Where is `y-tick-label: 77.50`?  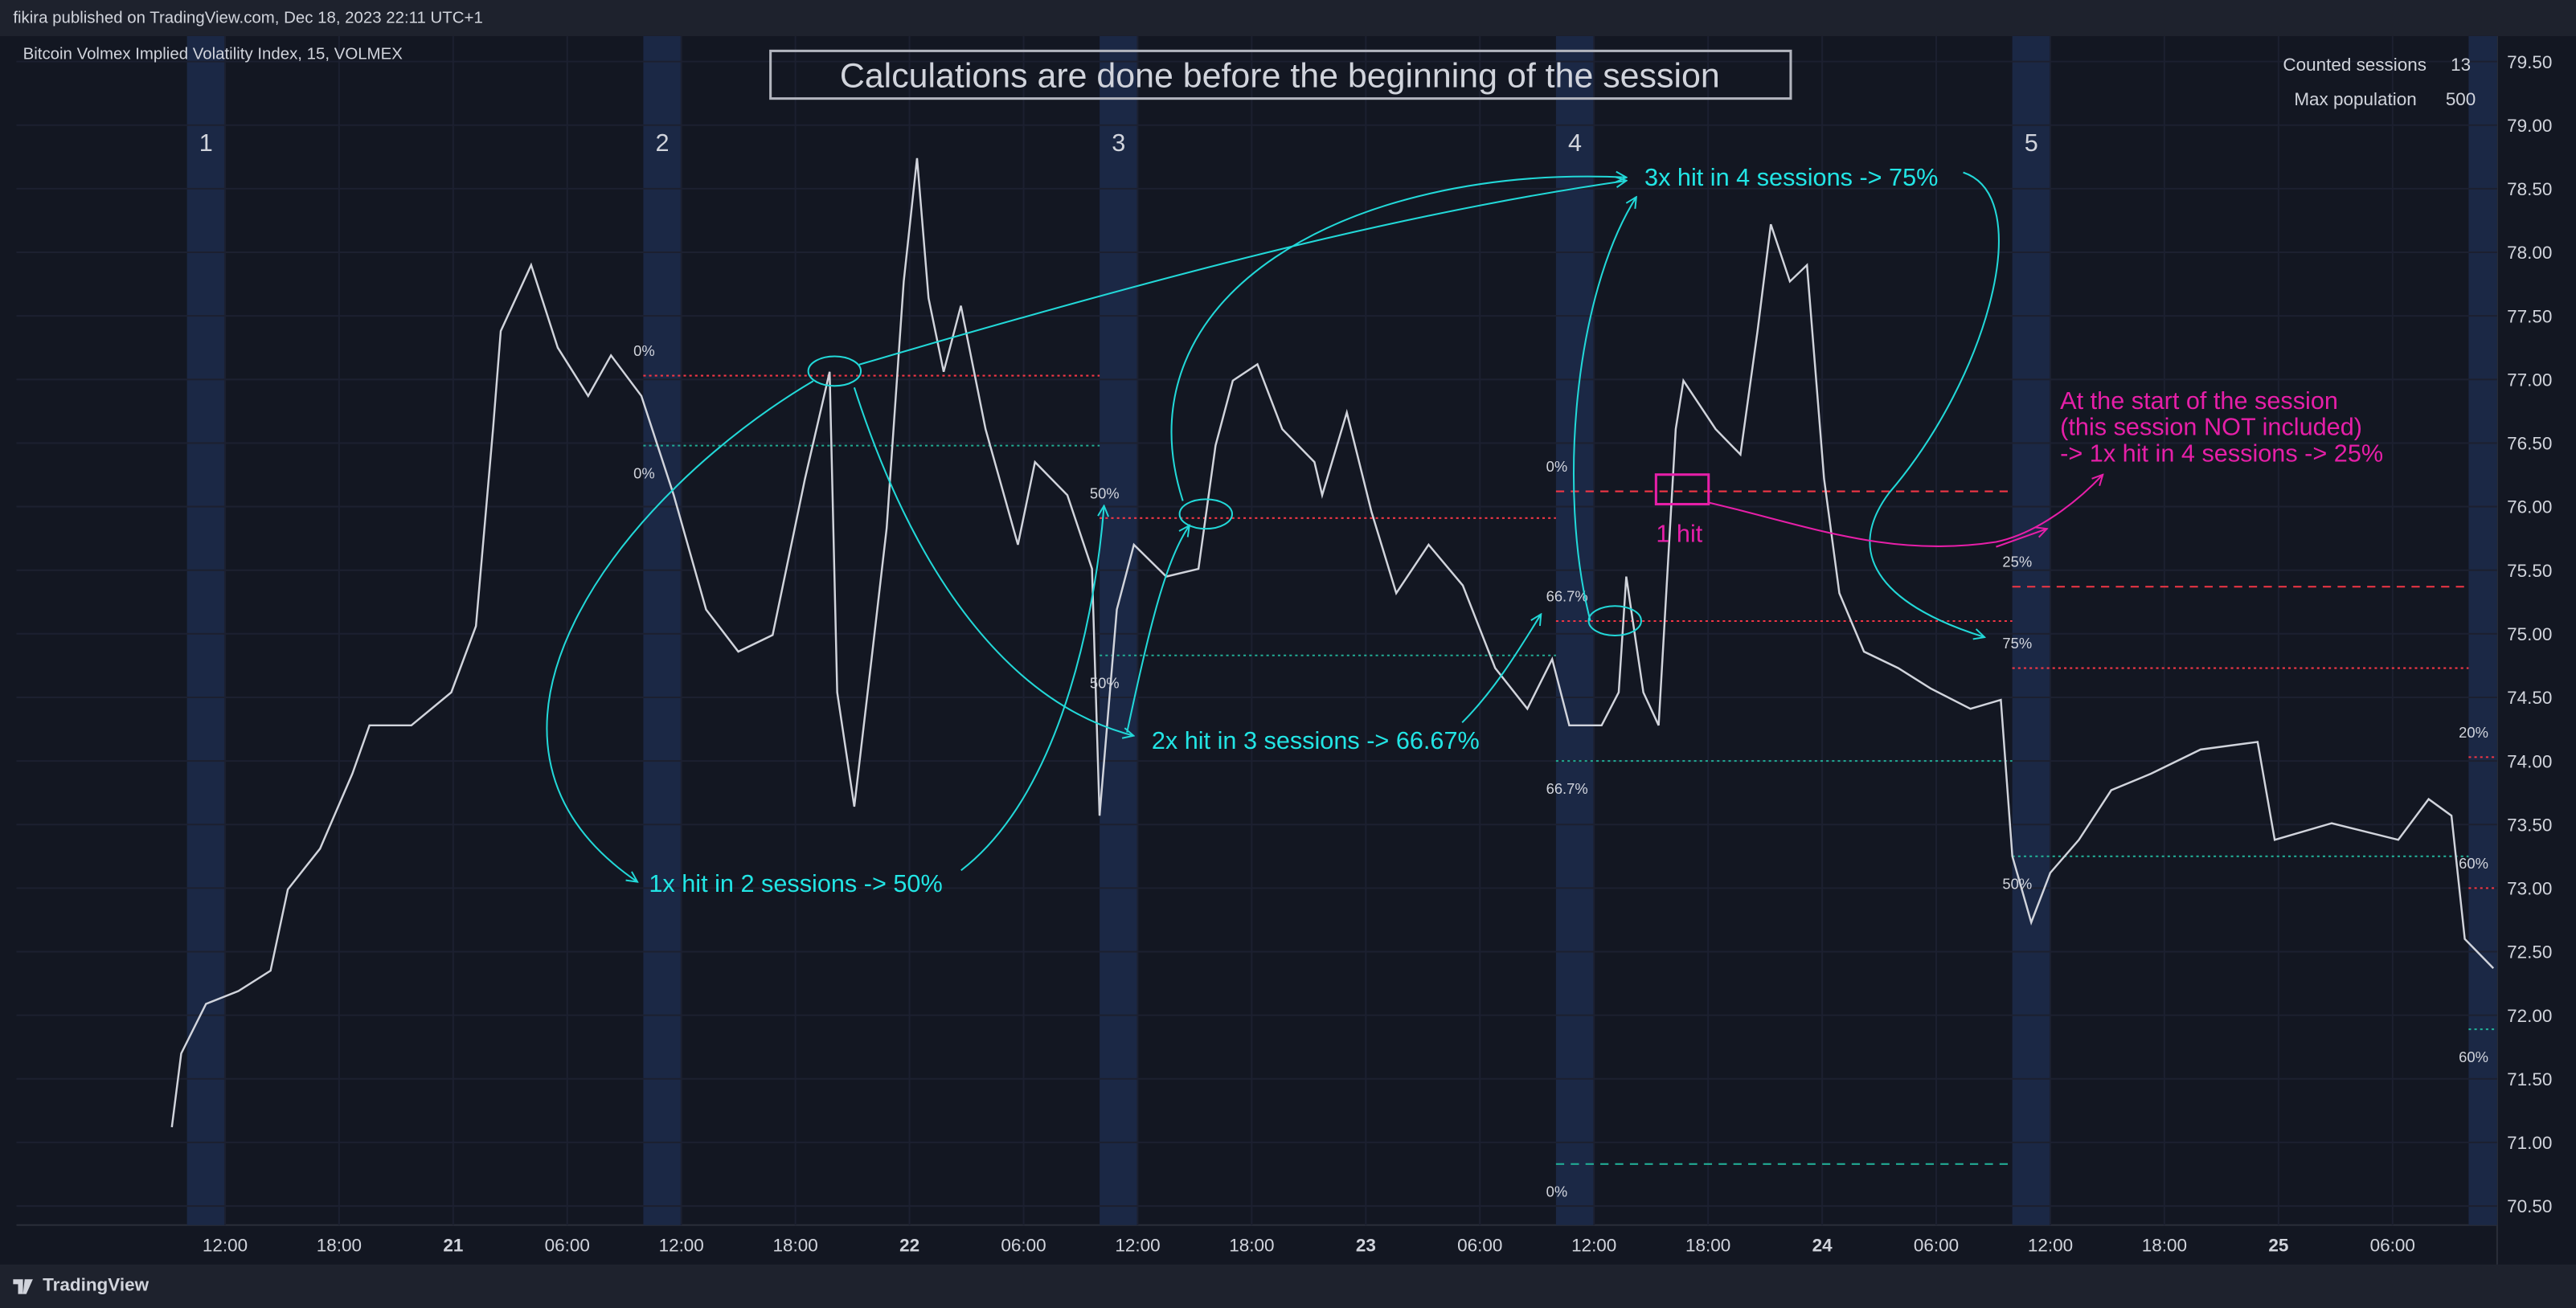
y-tick-label: 77.50 is located at coordinates (2529, 316).